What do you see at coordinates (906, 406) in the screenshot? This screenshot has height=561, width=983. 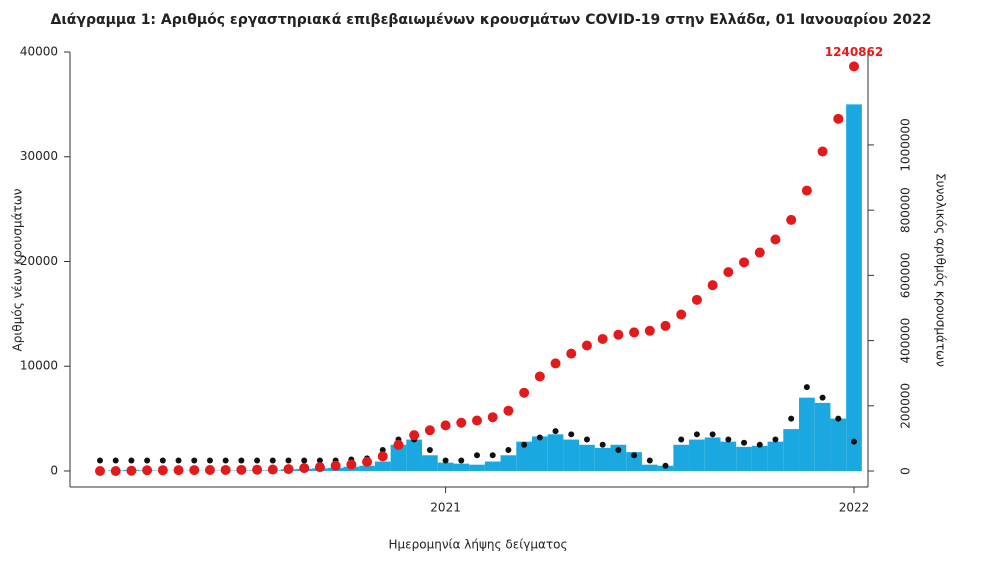 I see `y2-tick-label: 200000` at bounding box center [906, 406].